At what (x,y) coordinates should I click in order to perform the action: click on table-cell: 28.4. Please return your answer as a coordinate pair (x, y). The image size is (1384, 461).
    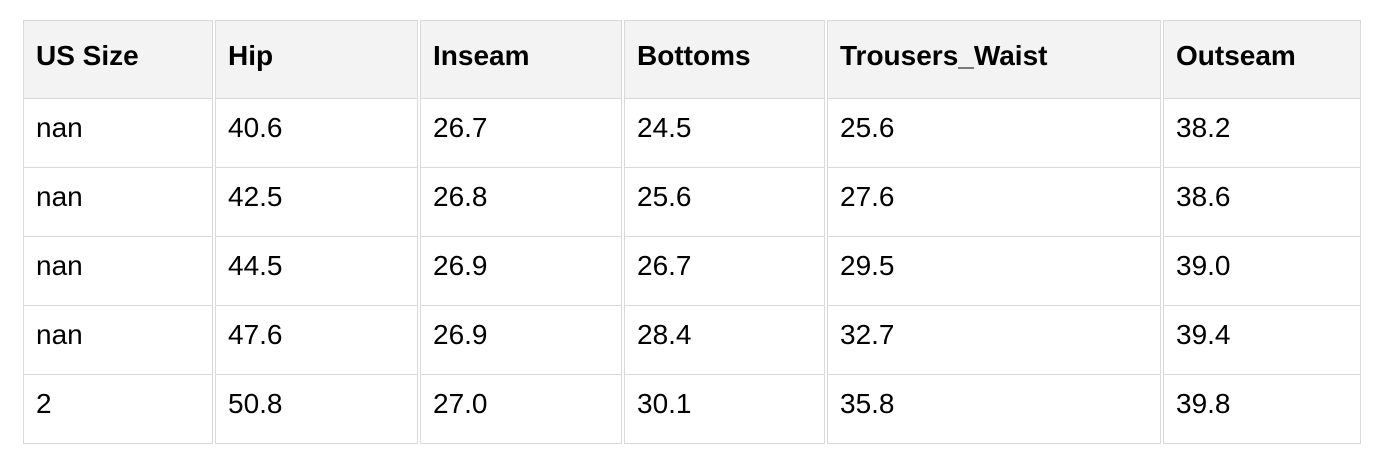
    Looking at the image, I should click on (724, 340).